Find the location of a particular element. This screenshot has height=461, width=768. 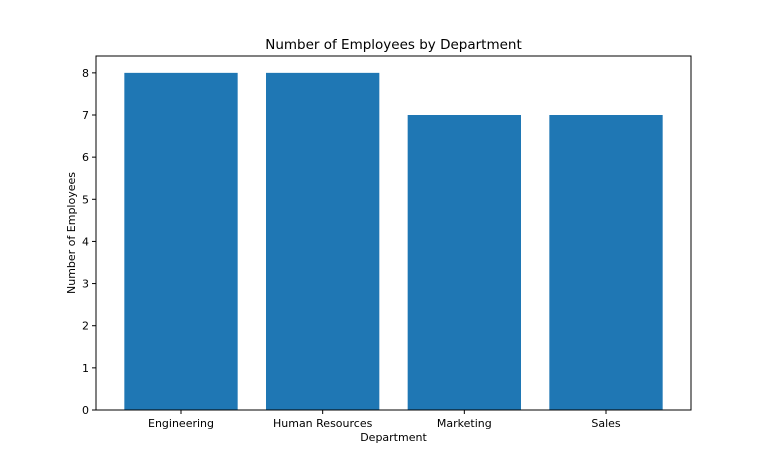

y-tick-label: 5 is located at coordinates (85, 199).